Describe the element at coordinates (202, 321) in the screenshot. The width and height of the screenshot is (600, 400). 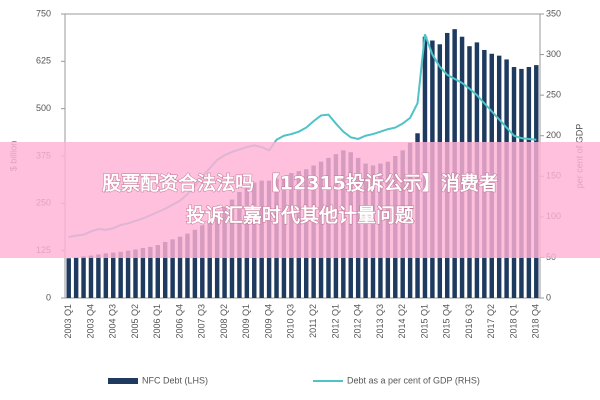
I see `x-tick-label: 2007 Q3` at that location.